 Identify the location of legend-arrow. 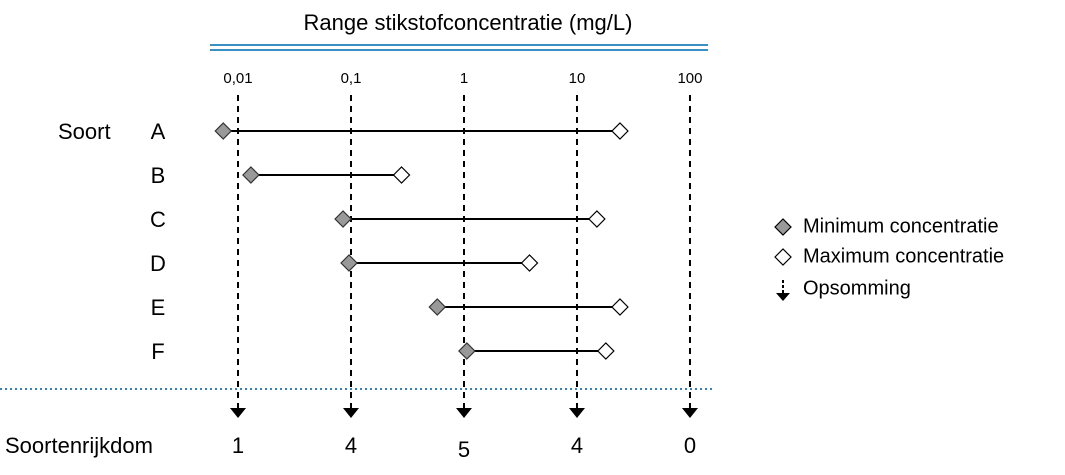
(783, 297).